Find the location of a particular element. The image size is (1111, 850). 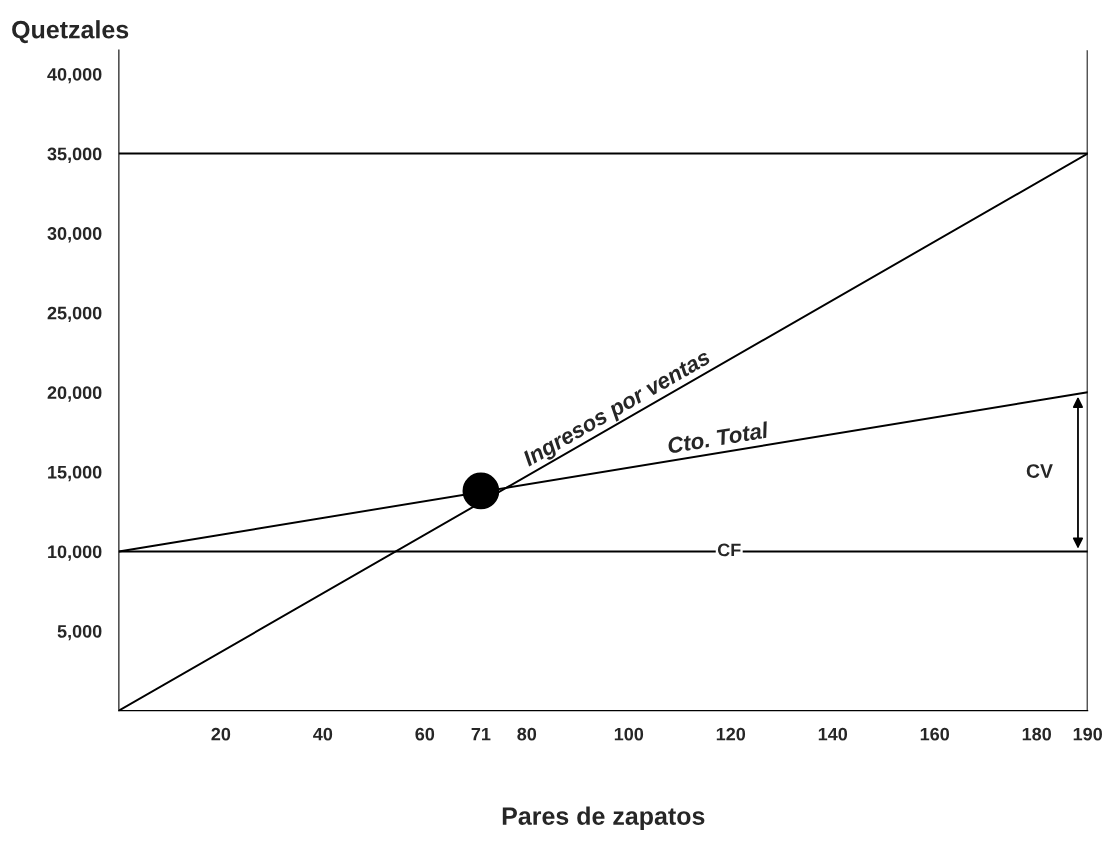

x-tick-label: 71 is located at coordinates (481, 734).